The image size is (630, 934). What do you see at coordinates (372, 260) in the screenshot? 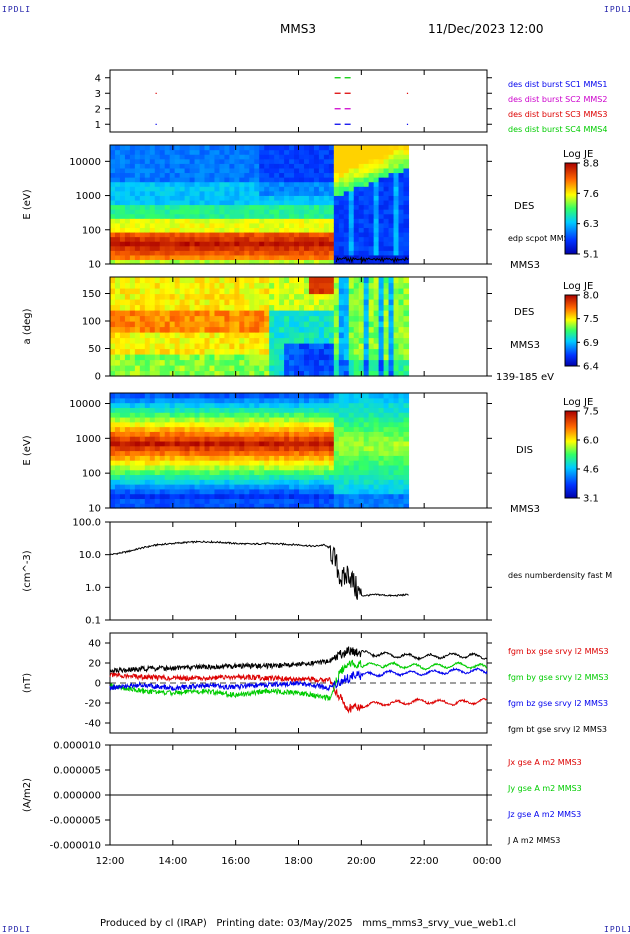
I see `scpot-trace` at bounding box center [372, 260].